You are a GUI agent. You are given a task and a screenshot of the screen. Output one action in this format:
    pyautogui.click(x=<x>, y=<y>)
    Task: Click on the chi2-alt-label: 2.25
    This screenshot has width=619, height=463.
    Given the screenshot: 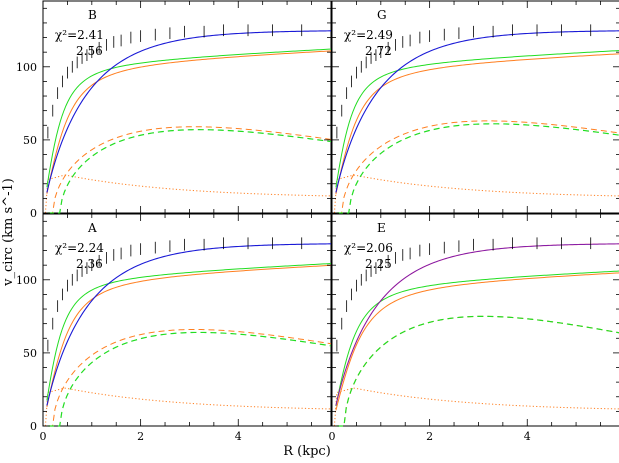 What is the action you would take?
    pyautogui.click(x=378, y=264)
    